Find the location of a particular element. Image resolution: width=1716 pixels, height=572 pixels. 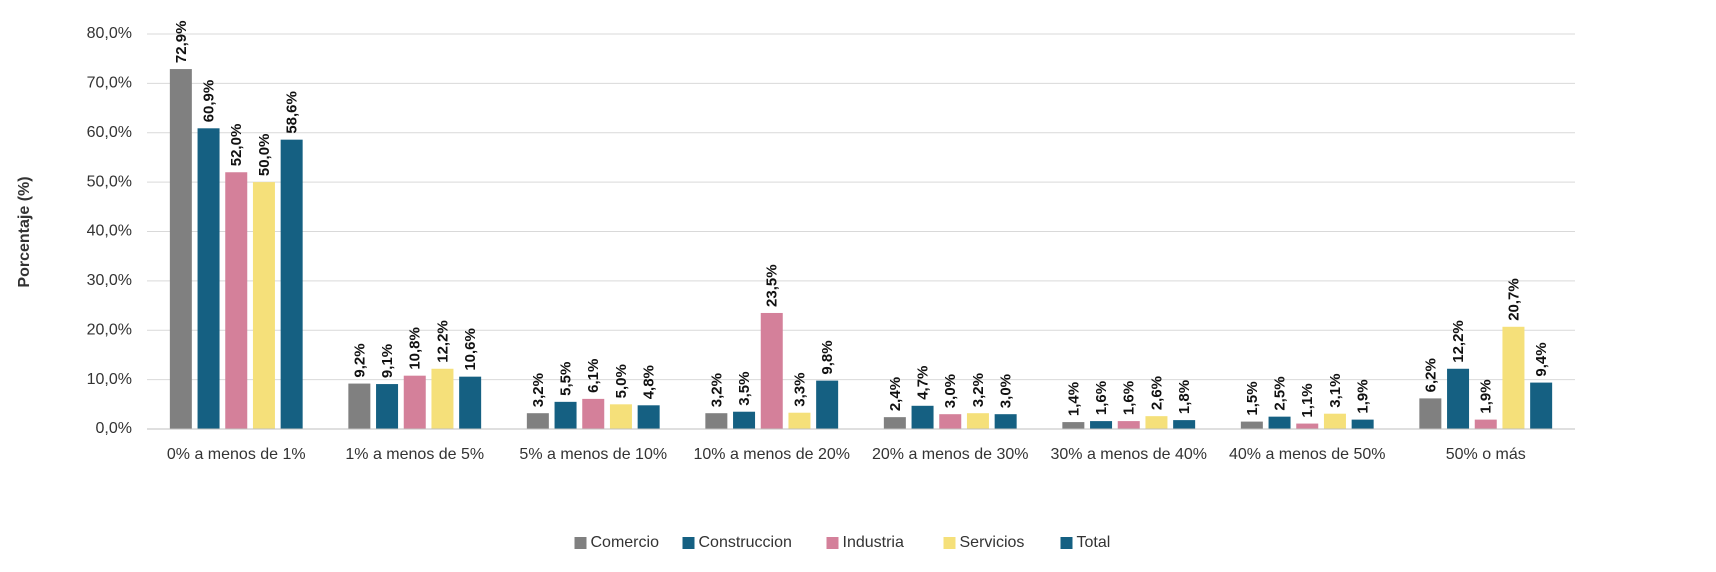

y-tick-label: 10,0% is located at coordinates (109, 379).